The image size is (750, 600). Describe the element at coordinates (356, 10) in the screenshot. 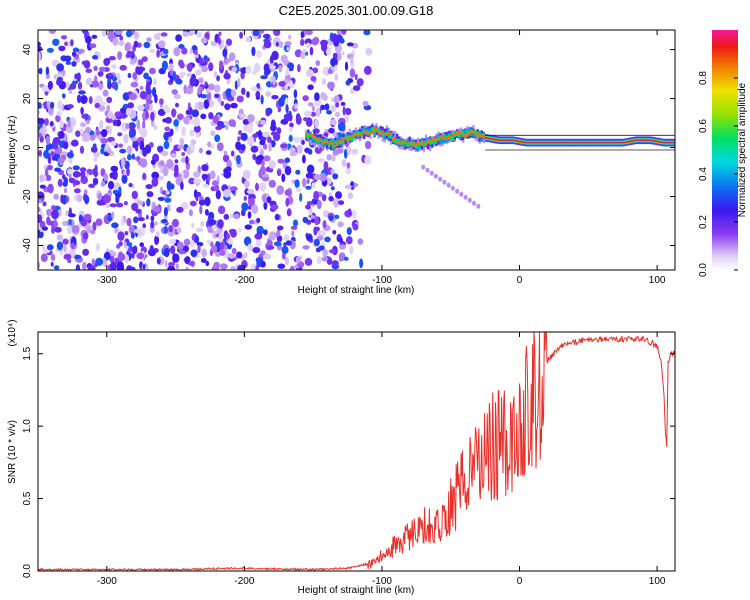

I see `figure-title: C2E5.2025.301.00.09.G18` at that location.